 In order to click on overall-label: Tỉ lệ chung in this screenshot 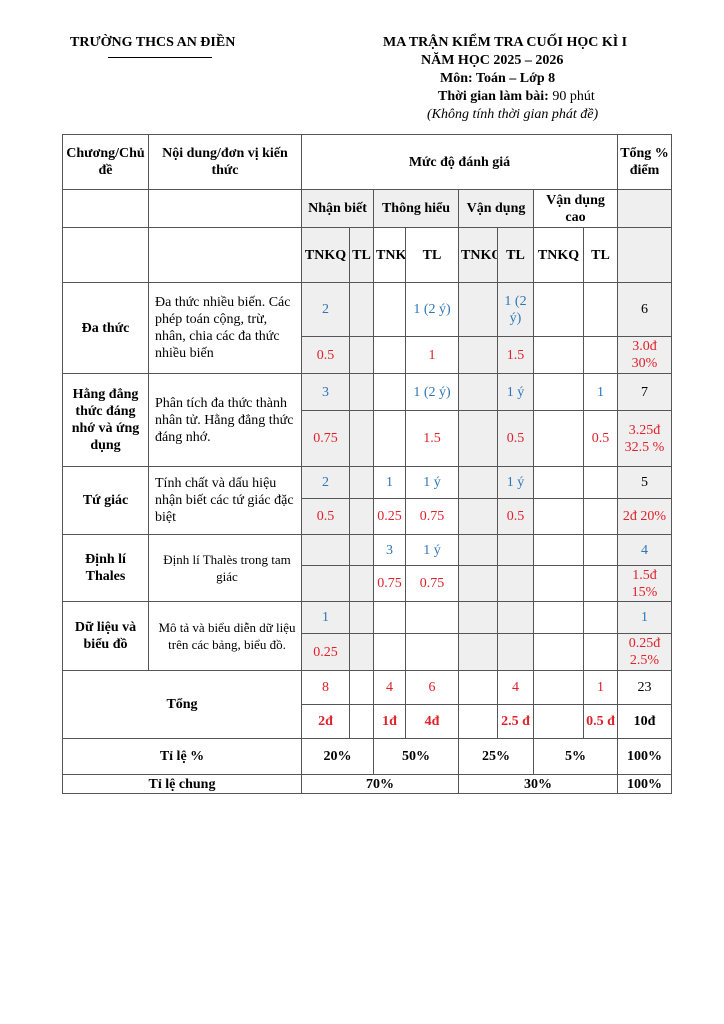, I will do `click(182, 784)`.